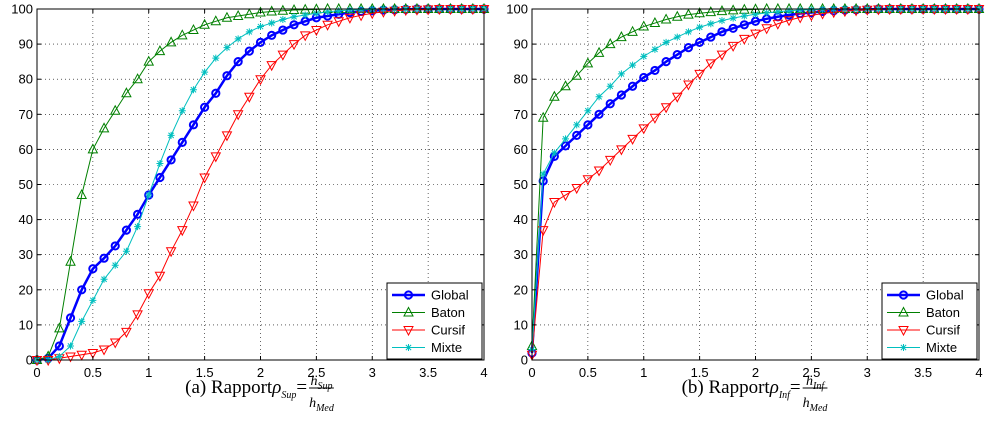 The image size is (1005, 439). Describe the element at coordinates (943, 330) in the screenshot. I see `legend-label: Cursif` at that location.